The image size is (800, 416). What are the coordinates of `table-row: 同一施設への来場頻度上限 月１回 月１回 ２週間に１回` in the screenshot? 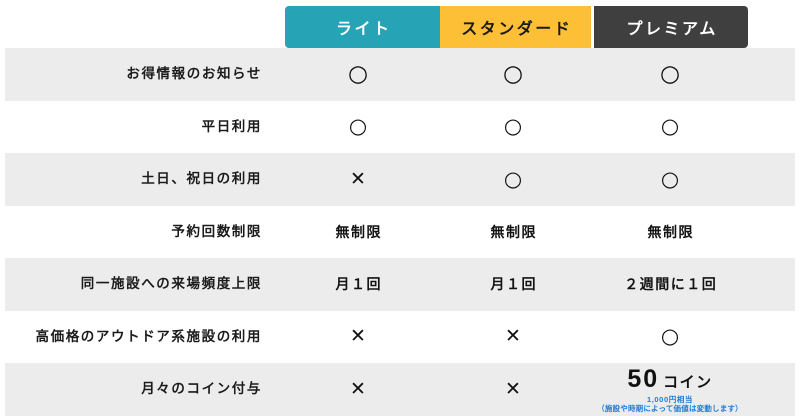 It's located at (400, 284).